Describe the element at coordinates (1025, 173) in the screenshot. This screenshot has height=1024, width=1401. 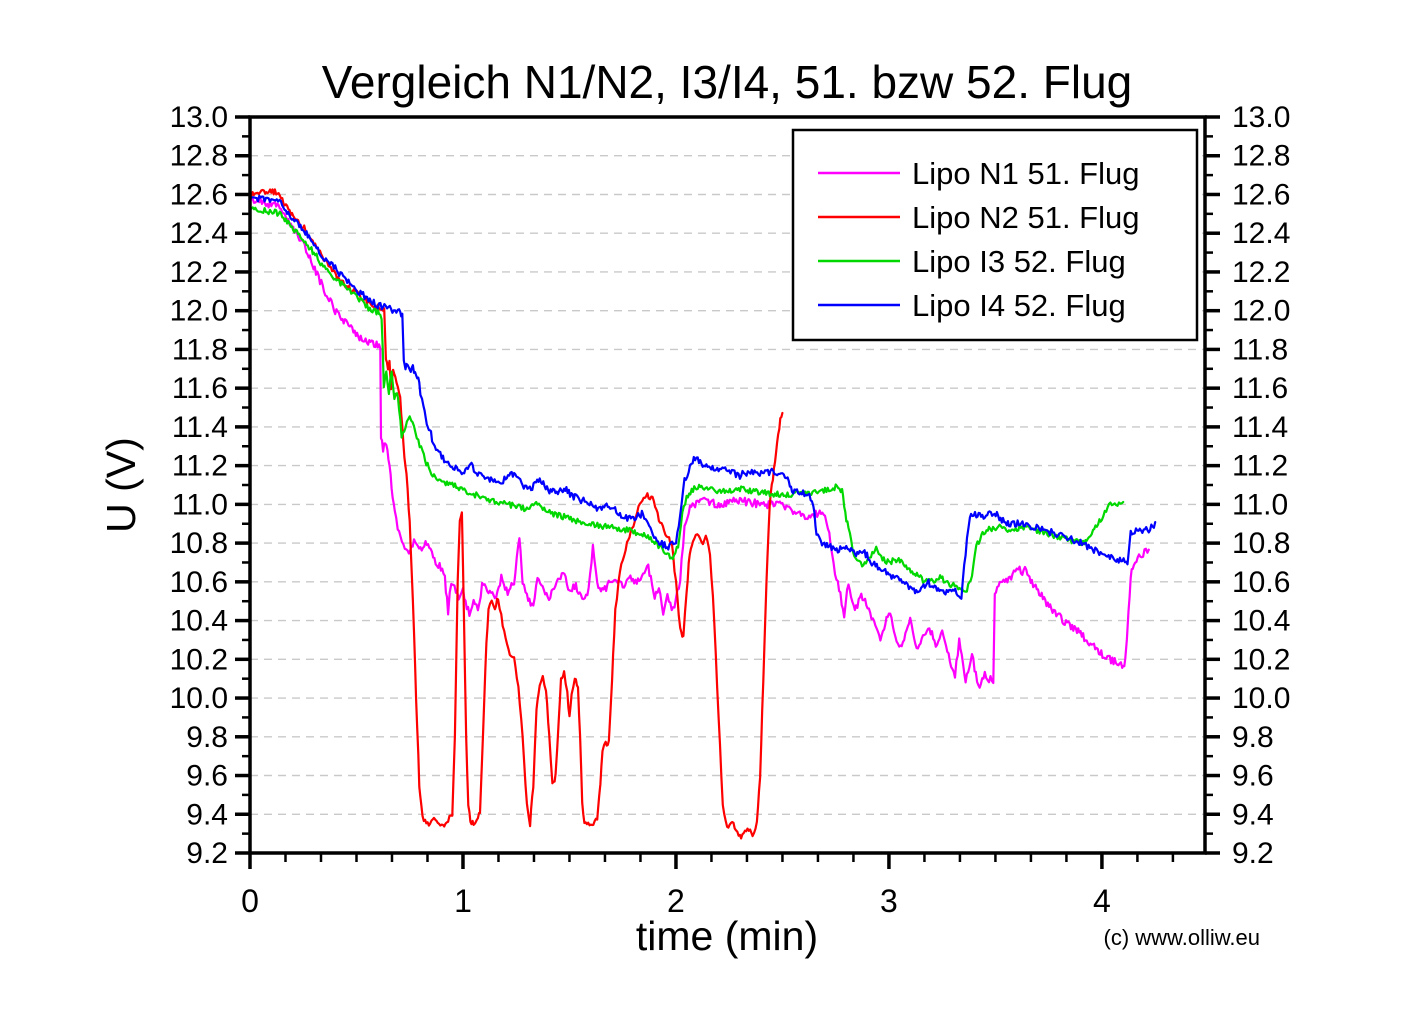
I see `legend-label: Lipo N1 51. Flug` at that location.